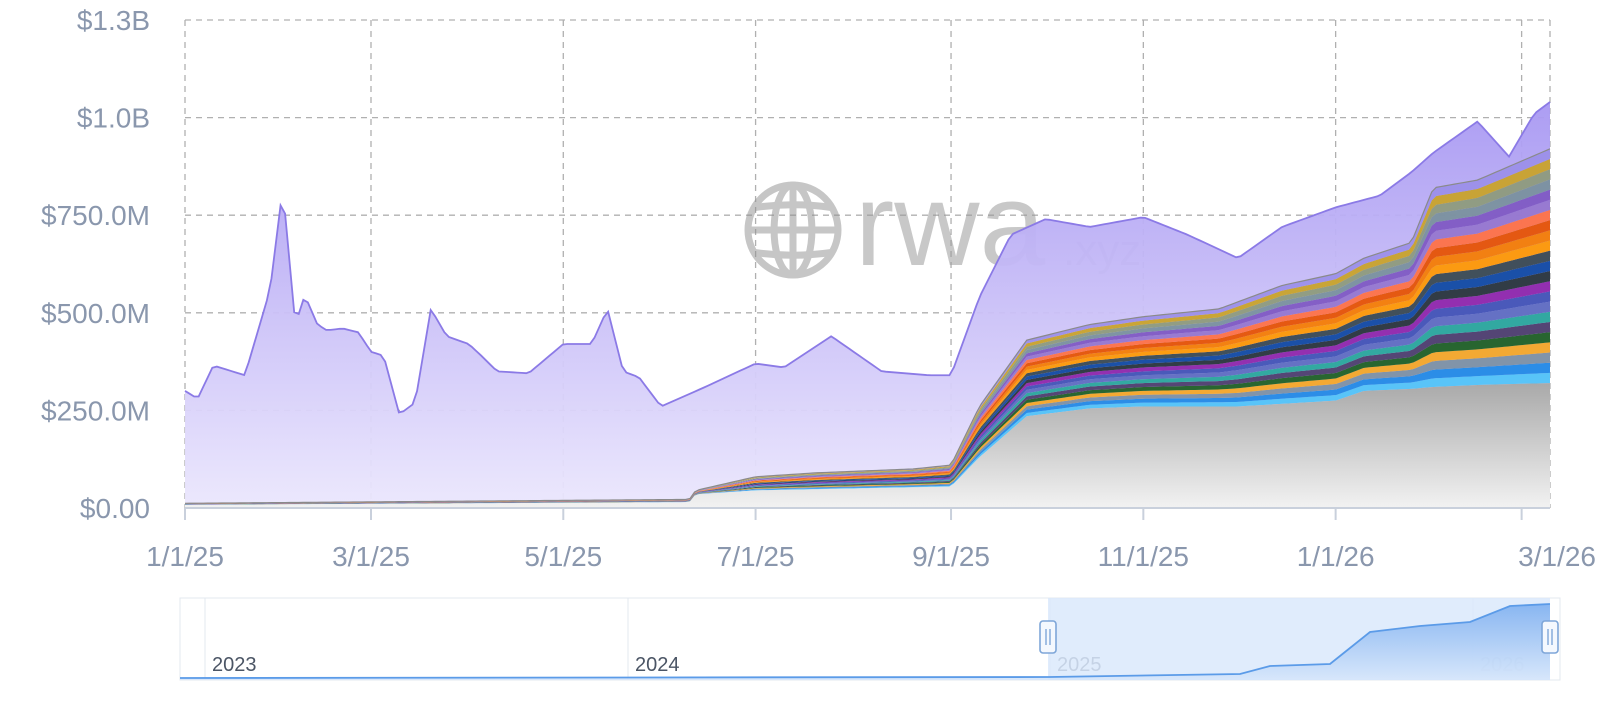  What do you see at coordinates (234, 665) in the screenshot?
I see `navigator-year-label: 2023` at bounding box center [234, 665].